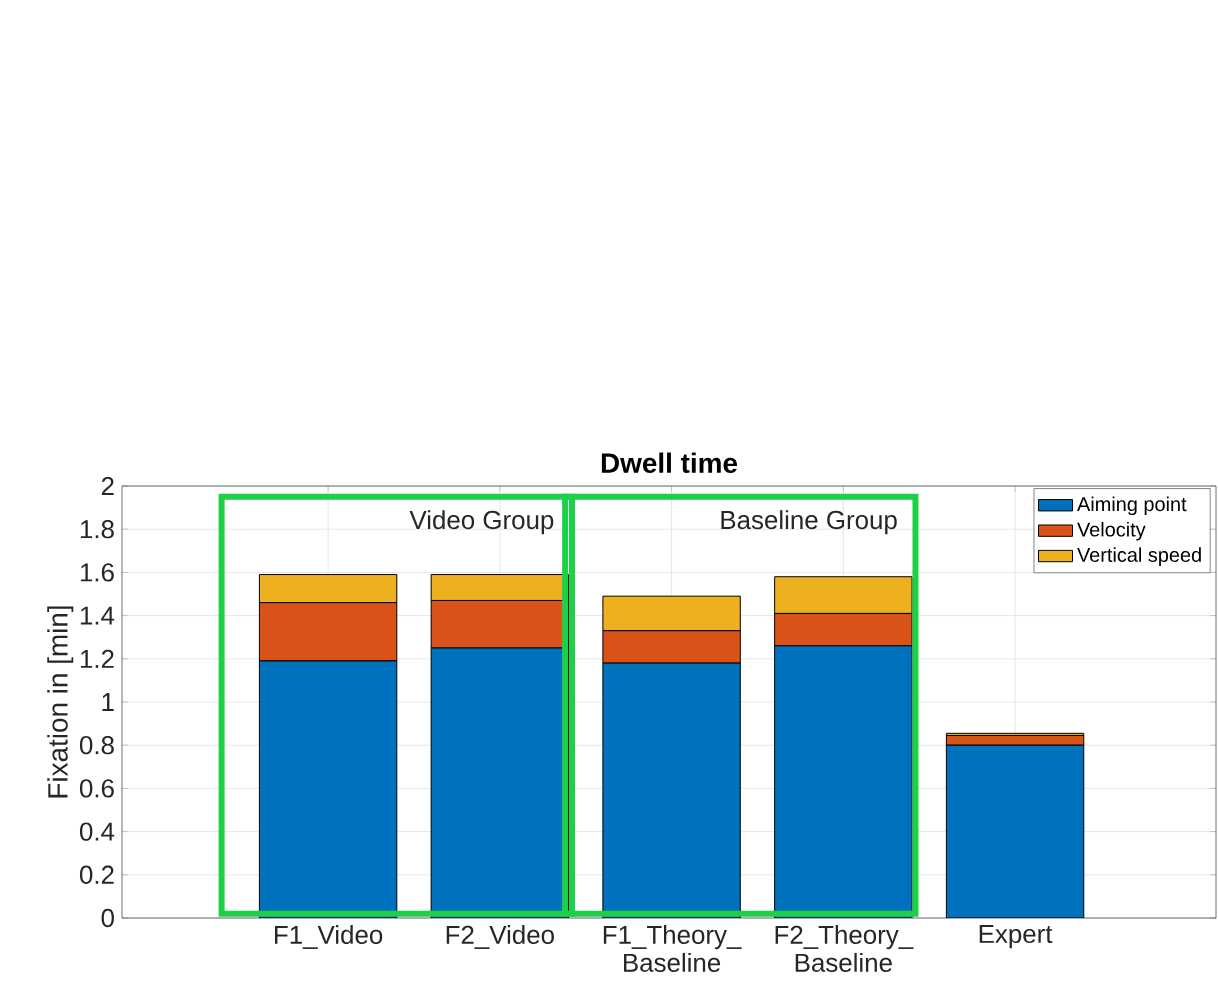  What do you see at coordinates (1139, 556) in the screenshot?
I see `legend-label: Vertical speed` at bounding box center [1139, 556].